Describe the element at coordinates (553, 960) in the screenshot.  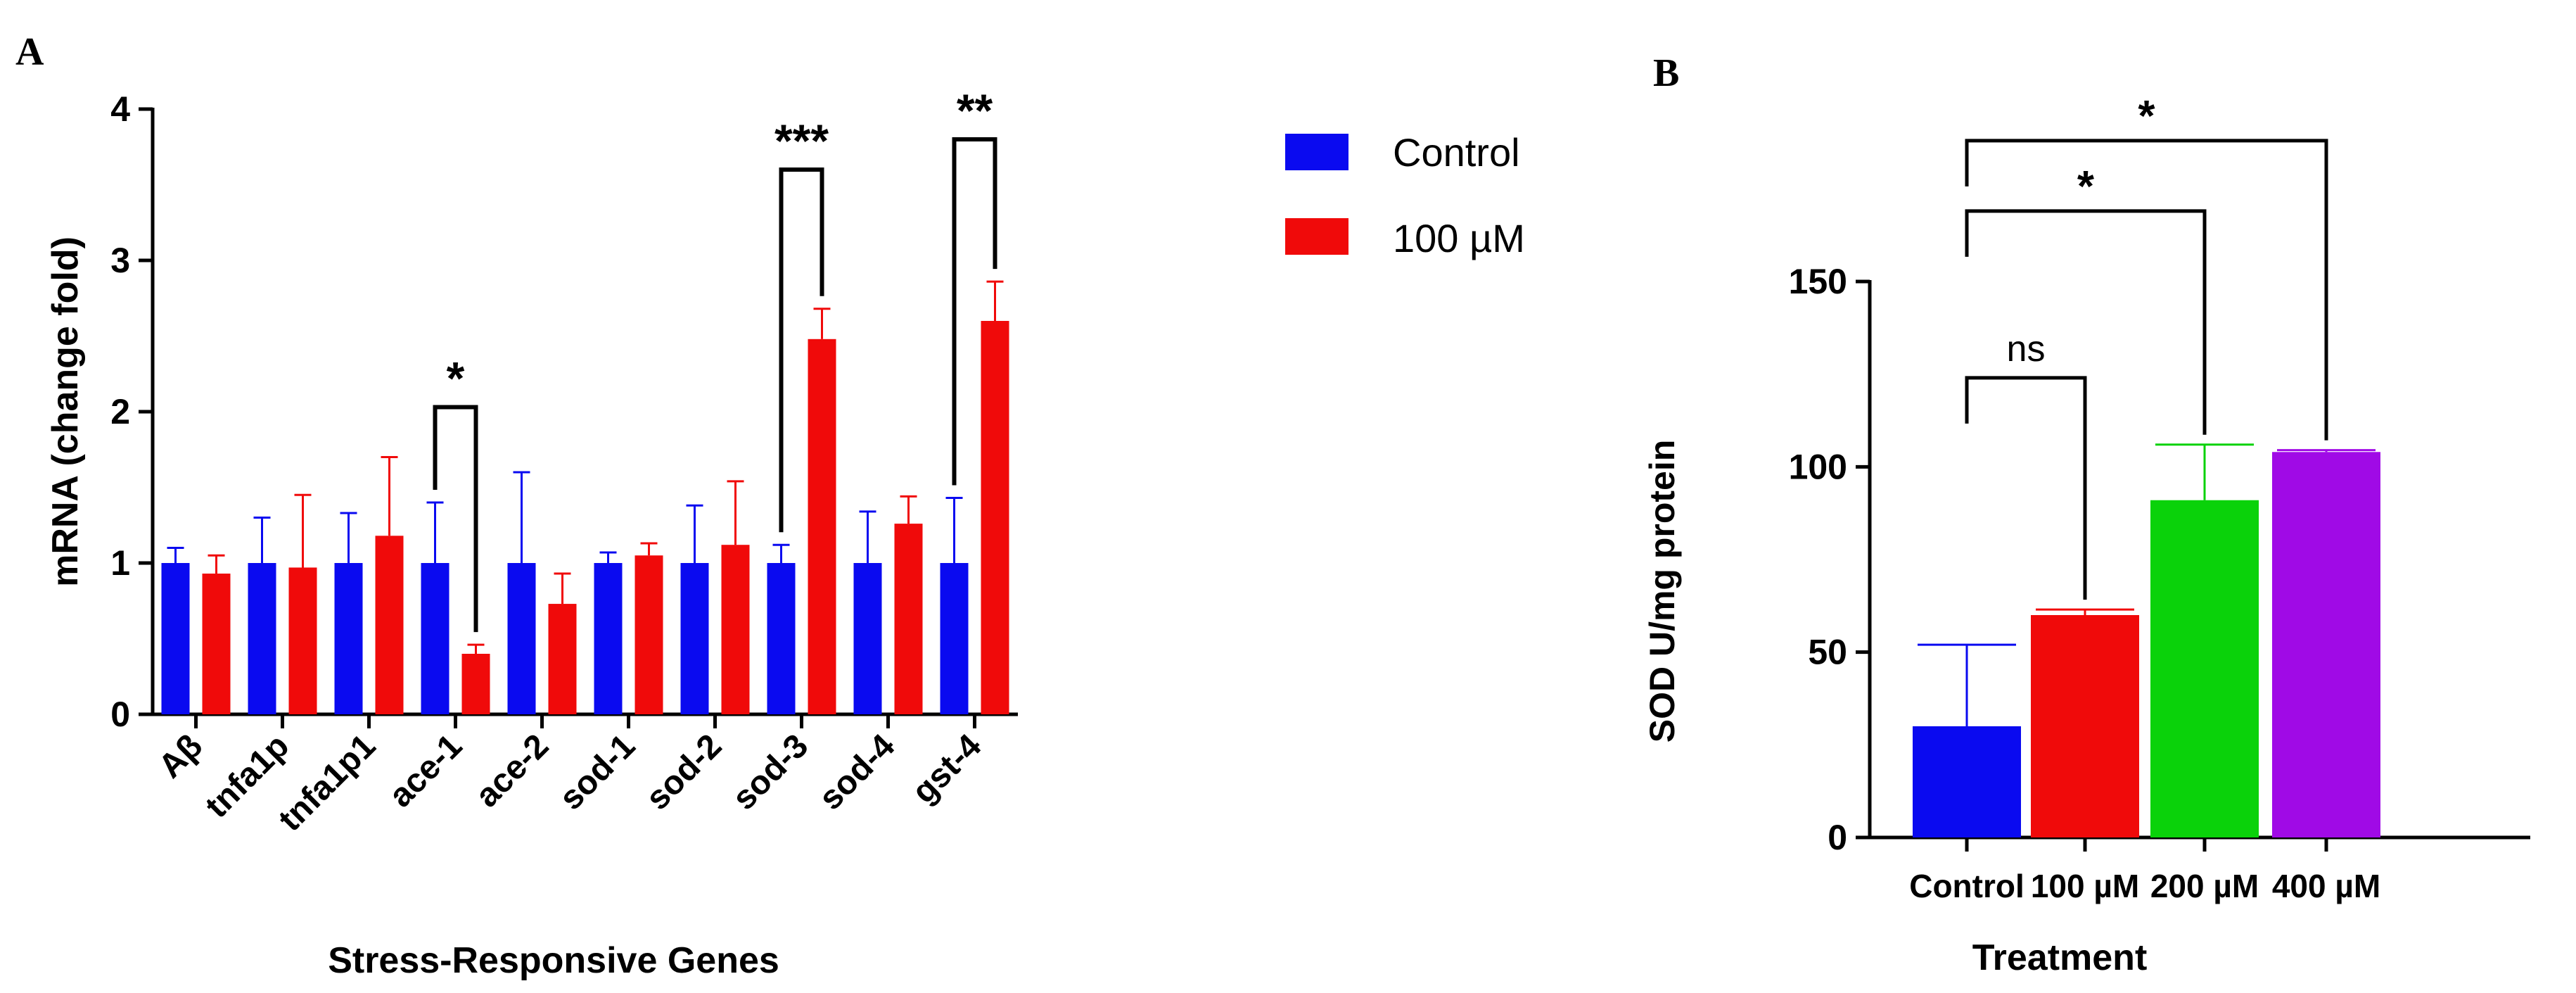
I see `panel-a-x-axis-label: Stress-Responsive Genes` at that location.